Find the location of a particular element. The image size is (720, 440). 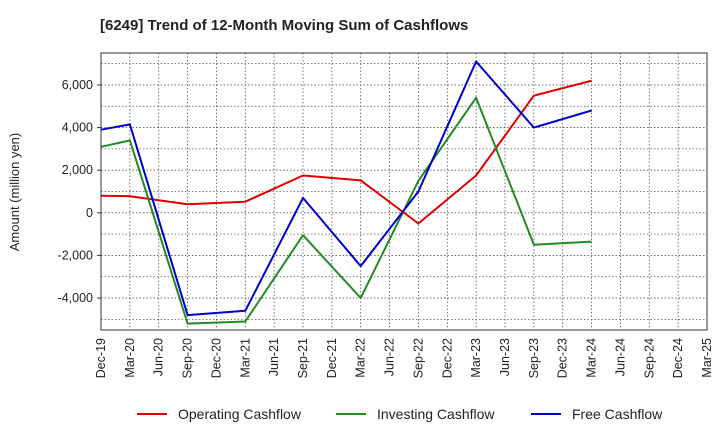

y-axis-label: Amount (million yen) is located at coordinates (14, 192).